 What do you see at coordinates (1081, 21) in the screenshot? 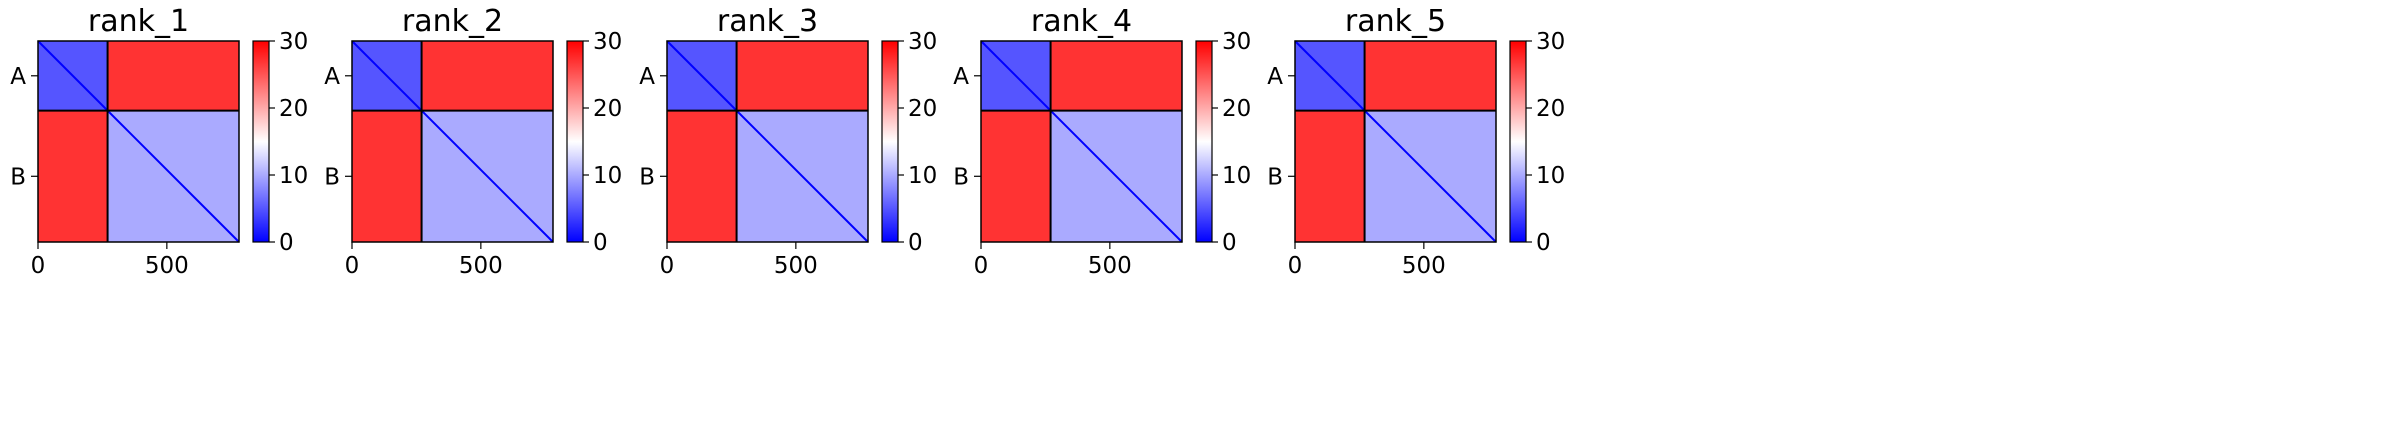
I see `panel-title: rank_4` at bounding box center [1081, 21].